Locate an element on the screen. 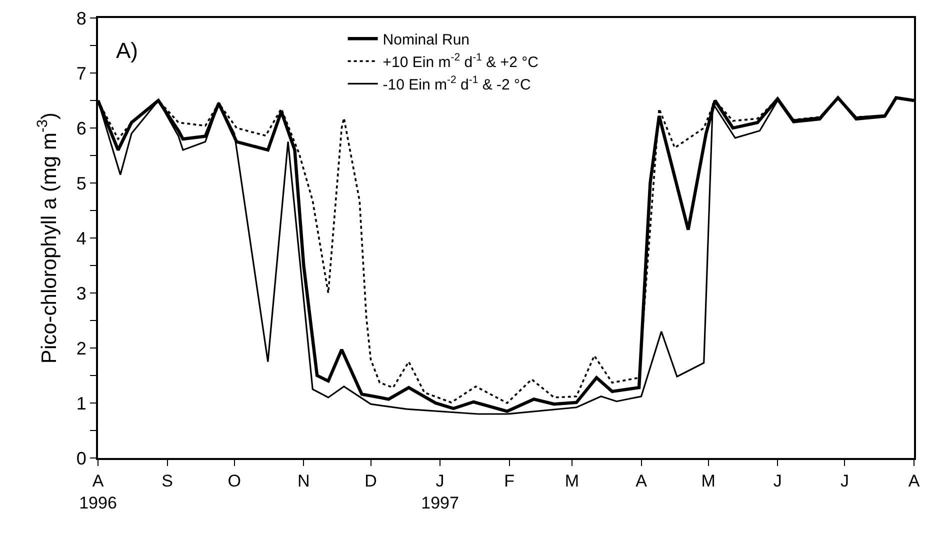 The height and width of the screenshot is (536, 930). x-tick-label: F is located at coordinates (509, 480).